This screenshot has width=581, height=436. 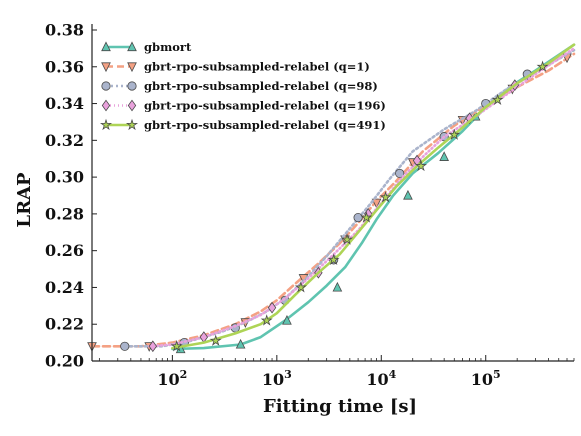 I want to click on legend-label: gbrt-rpo-subsampled-relabel (q=196), so click(x=265, y=106).